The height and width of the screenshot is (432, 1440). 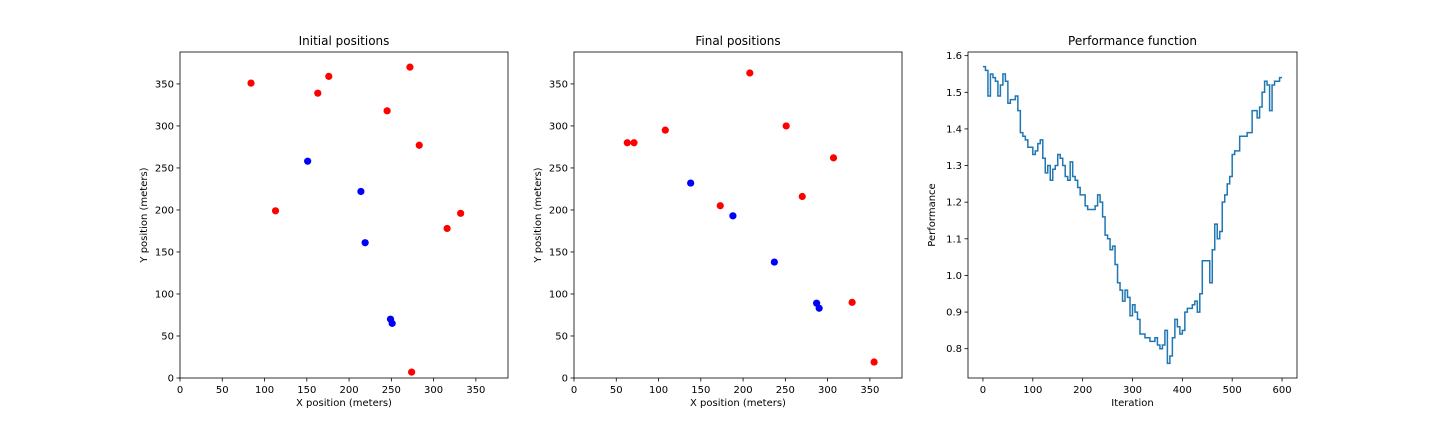 What do you see at coordinates (1132, 403) in the screenshot?
I see `x-axis-label: Iteration` at bounding box center [1132, 403].